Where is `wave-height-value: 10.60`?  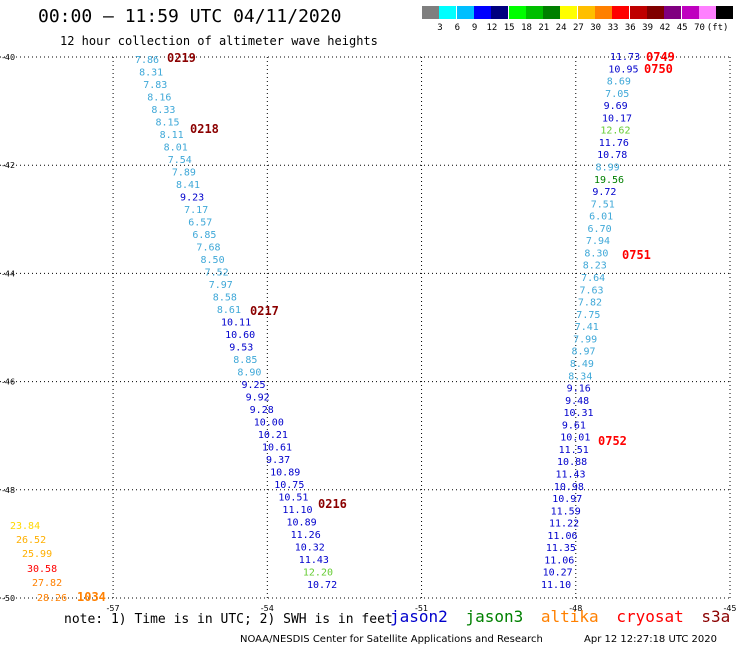 wave-height-value: 10.60 is located at coordinates (240, 335).